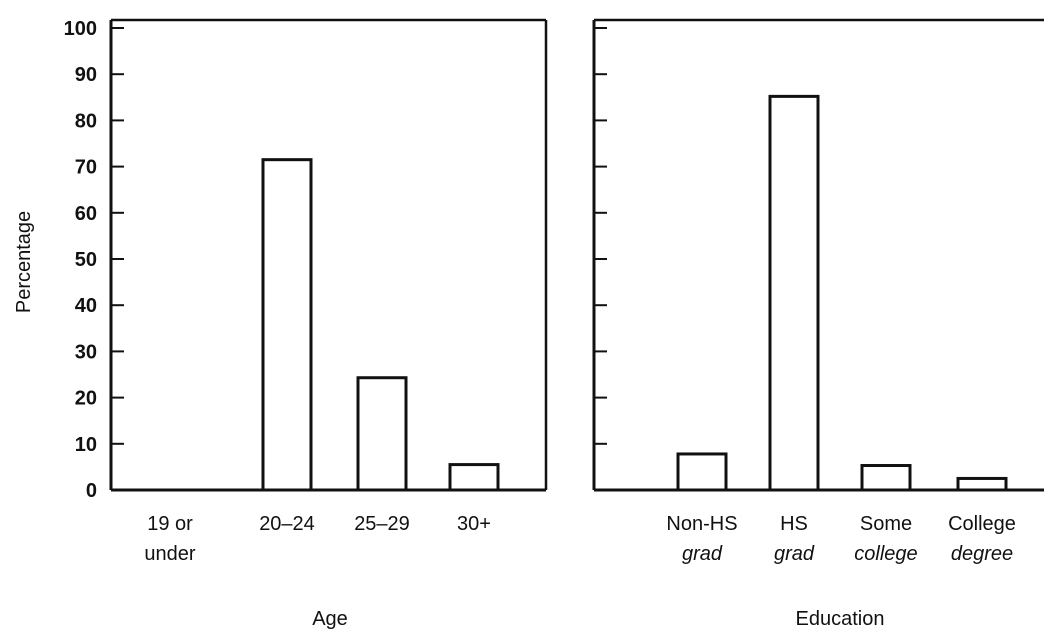 The height and width of the screenshot is (633, 1044). I want to click on y-tick-label: 10, so click(86, 445).